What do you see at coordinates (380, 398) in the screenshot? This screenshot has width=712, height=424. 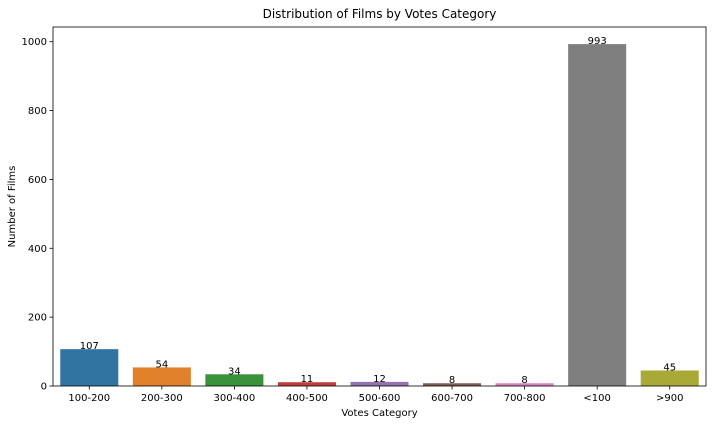 I see `x-tick-label-500-600: 500-600` at bounding box center [380, 398].